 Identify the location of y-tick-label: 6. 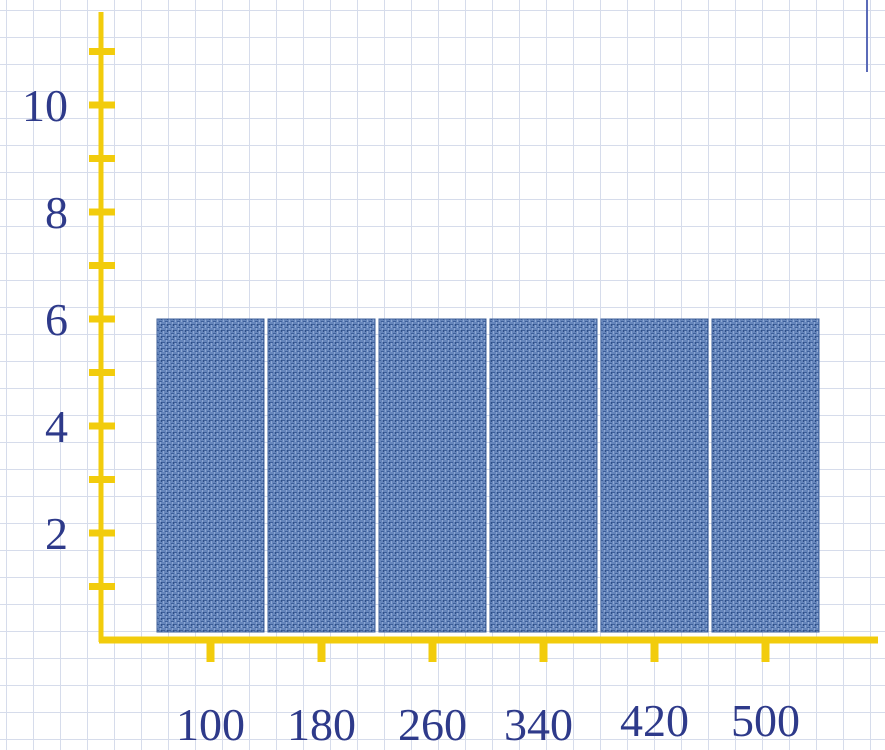
(56, 319).